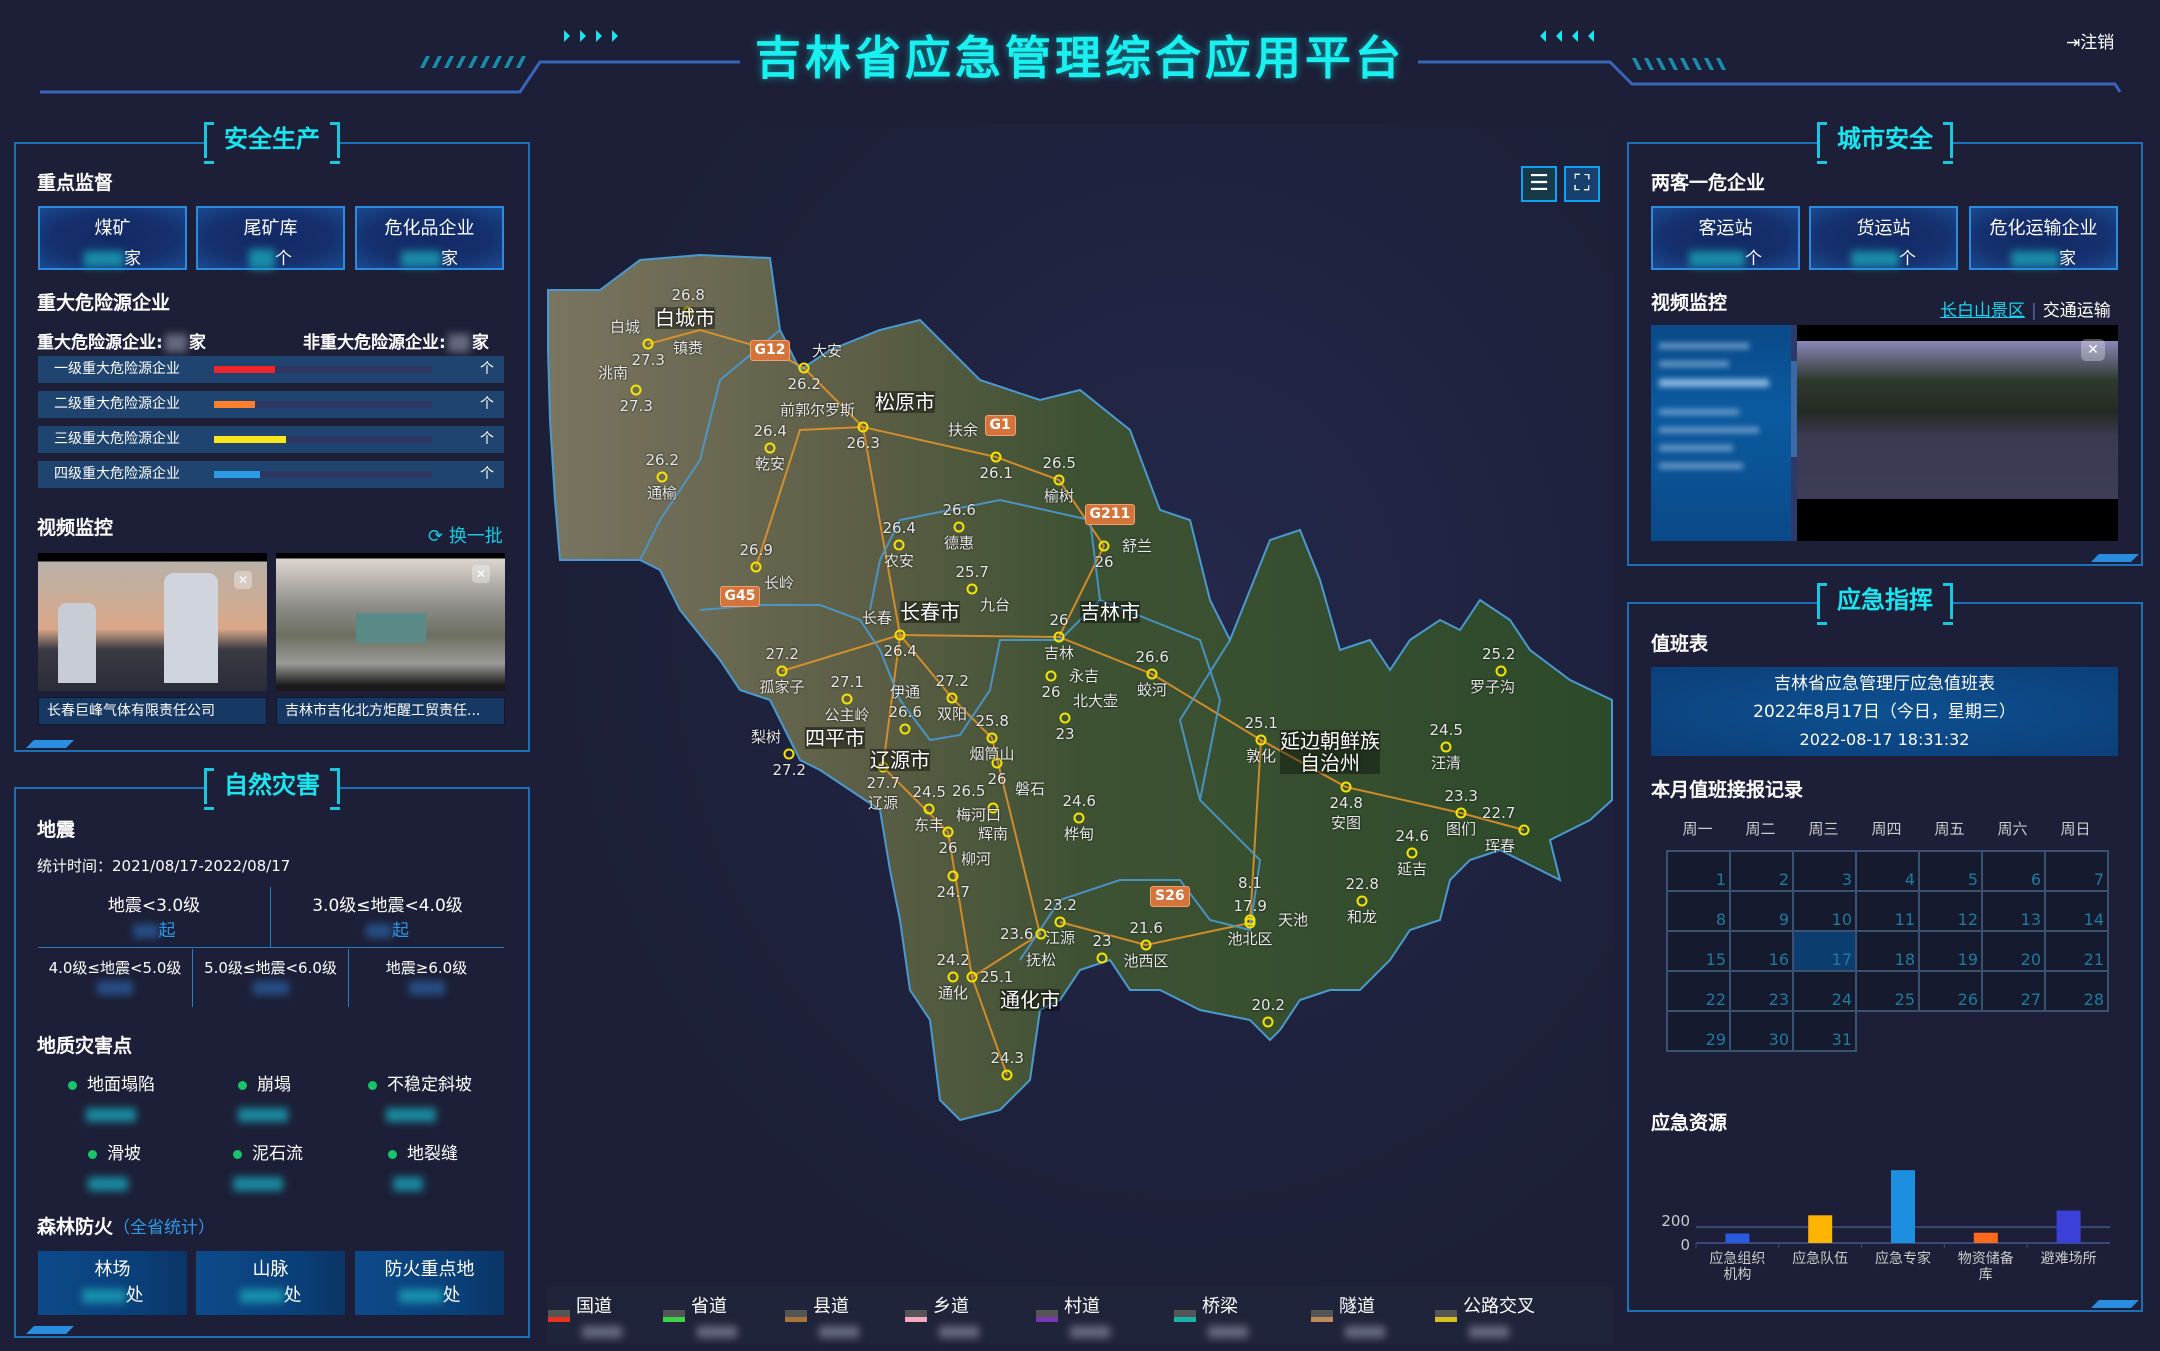  Describe the element at coordinates (1794, 433) in the screenshot. I see `camera-list-scrollbar` at that location.